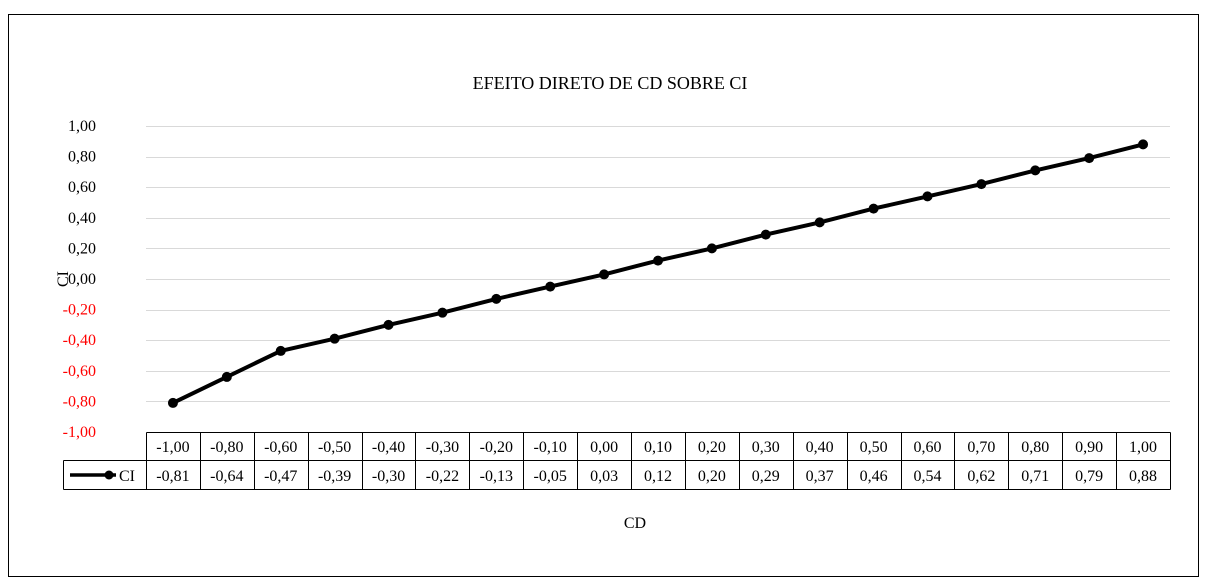  Describe the element at coordinates (1143, 476) in the screenshot. I see `data-table-value: 0,88` at that location.